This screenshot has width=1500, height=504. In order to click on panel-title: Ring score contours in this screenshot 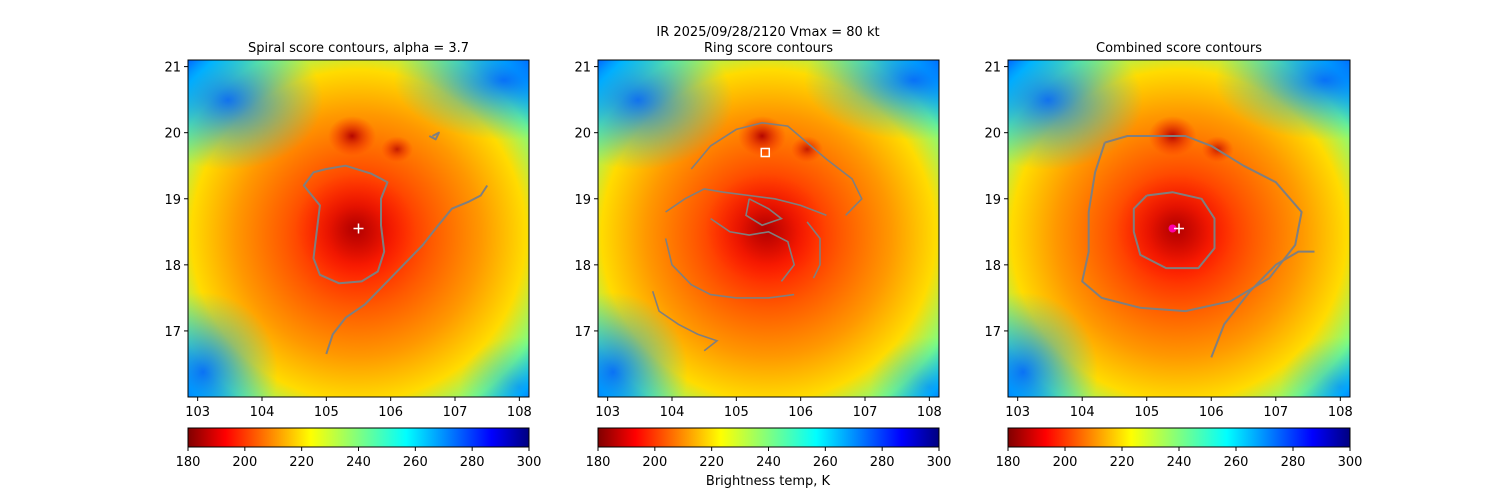, I will do `click(768, 48)`.